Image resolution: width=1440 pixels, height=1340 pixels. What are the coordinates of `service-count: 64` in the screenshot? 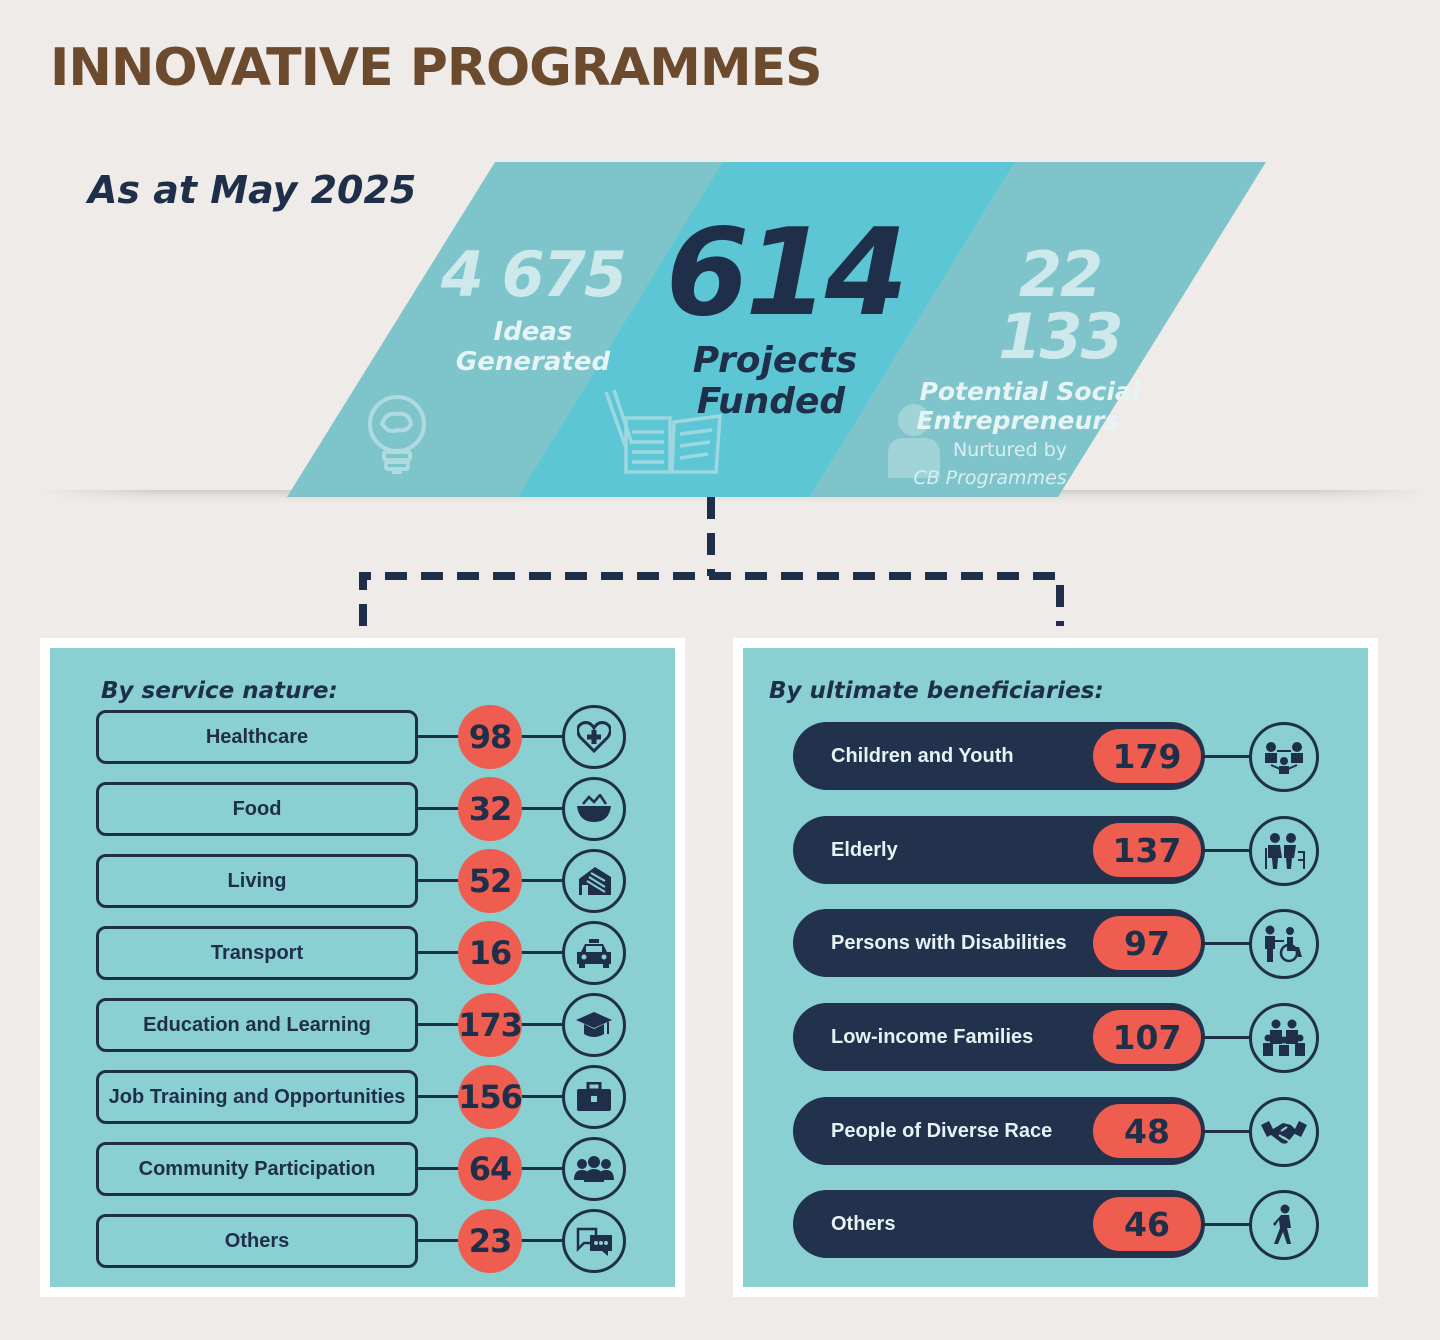 It's located at (490, 1169).